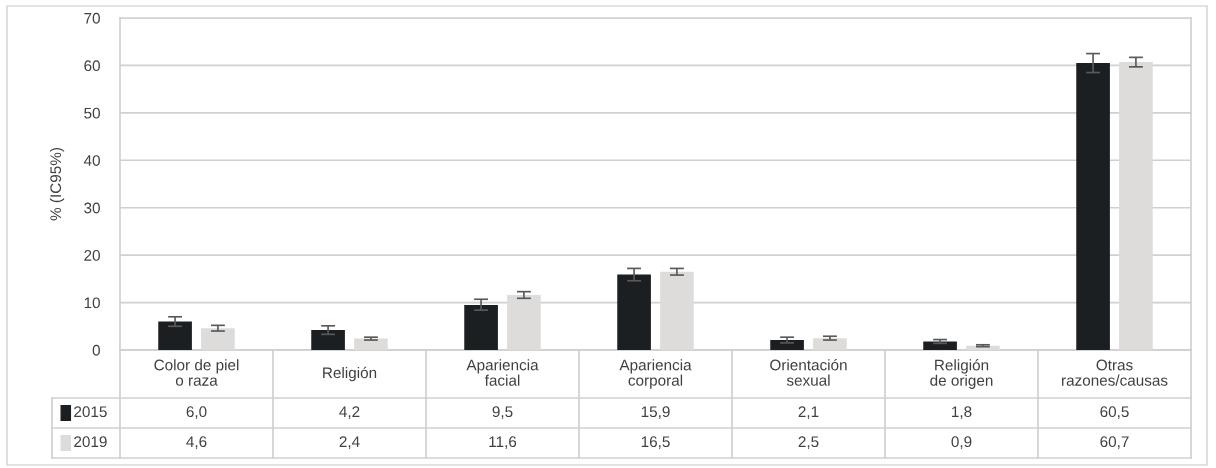 The width and height of the screenshot is (1216, 468). Describe the element at coordinates (1114, 442) in the screenshot. I see `data-label: 60,7` at that location.